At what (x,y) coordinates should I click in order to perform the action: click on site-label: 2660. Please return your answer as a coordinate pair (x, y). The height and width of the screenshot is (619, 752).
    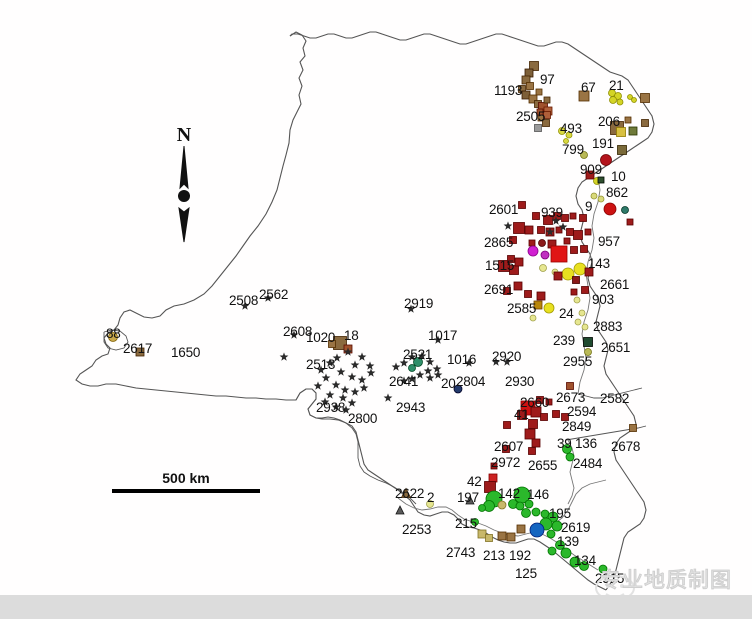
    Looking at the image, I should click on (535, 402).